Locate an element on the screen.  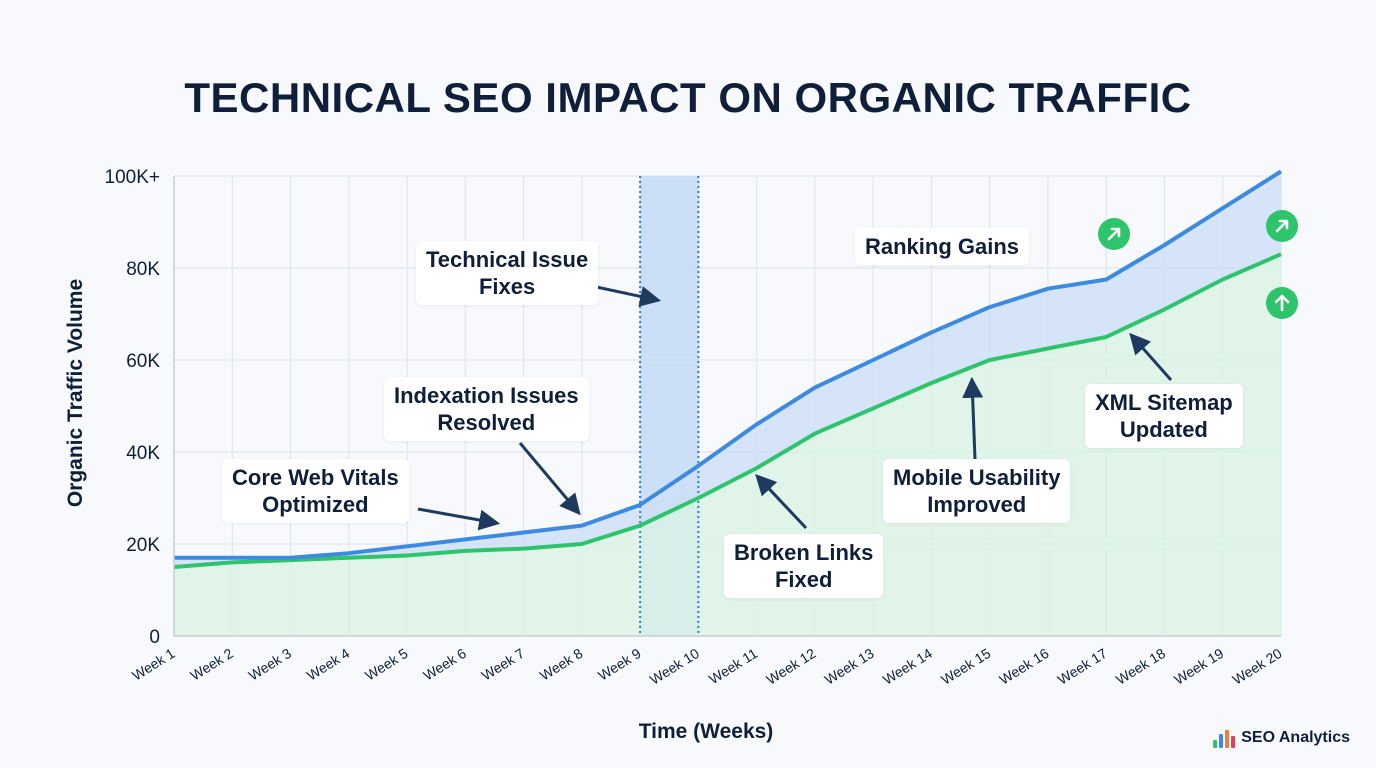
x-tick-label: Week 14 is located at coordinates (907, 666).